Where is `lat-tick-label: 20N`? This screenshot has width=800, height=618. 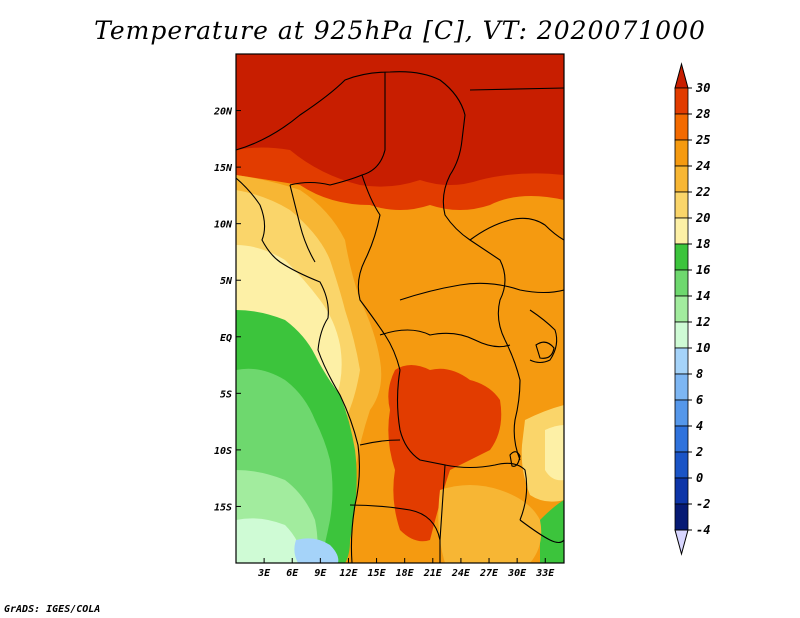
lat-tick-label: 20N is located at coordinates (223, 112).